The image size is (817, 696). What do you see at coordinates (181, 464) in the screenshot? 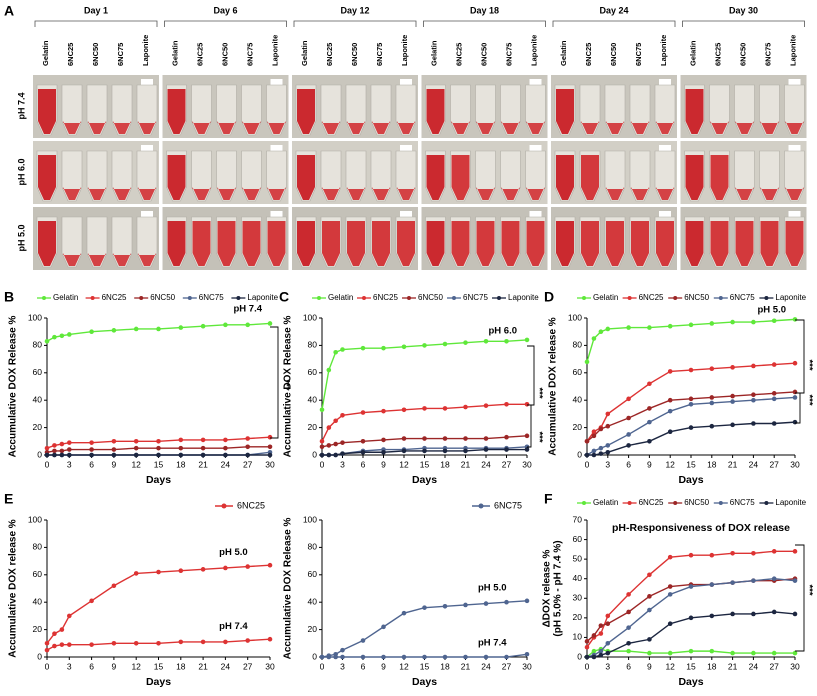
I see `x-tick-label: 18` at bounding box center [181, 464].